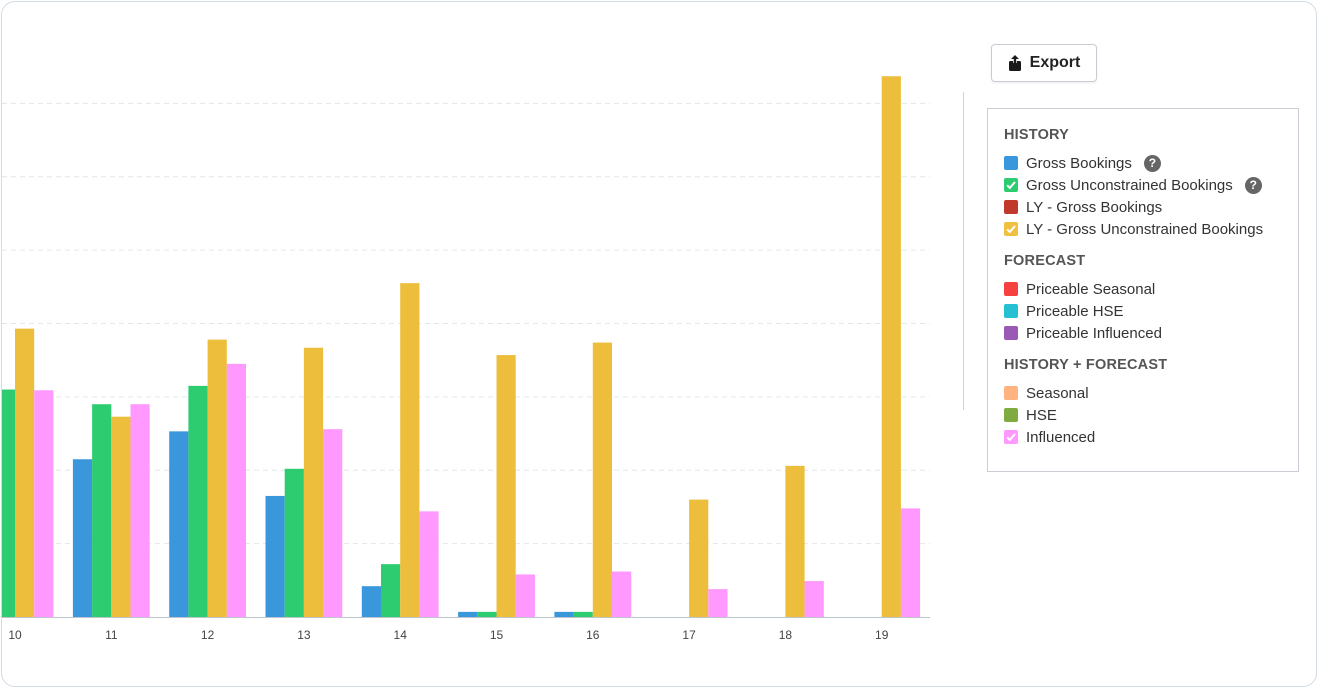 The height and width of the screenshot is (690, 1320). I want to click on x-tick-label: 10, so click(15, 635).